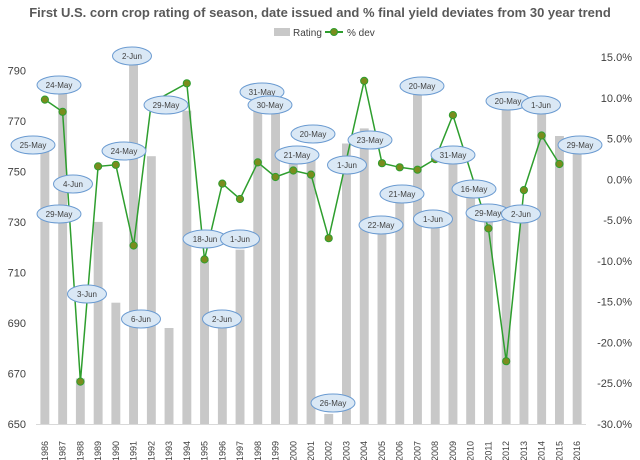 This screenshot has height=460, width=640. I want to click on rating-bar-1996, so click(222, 376).